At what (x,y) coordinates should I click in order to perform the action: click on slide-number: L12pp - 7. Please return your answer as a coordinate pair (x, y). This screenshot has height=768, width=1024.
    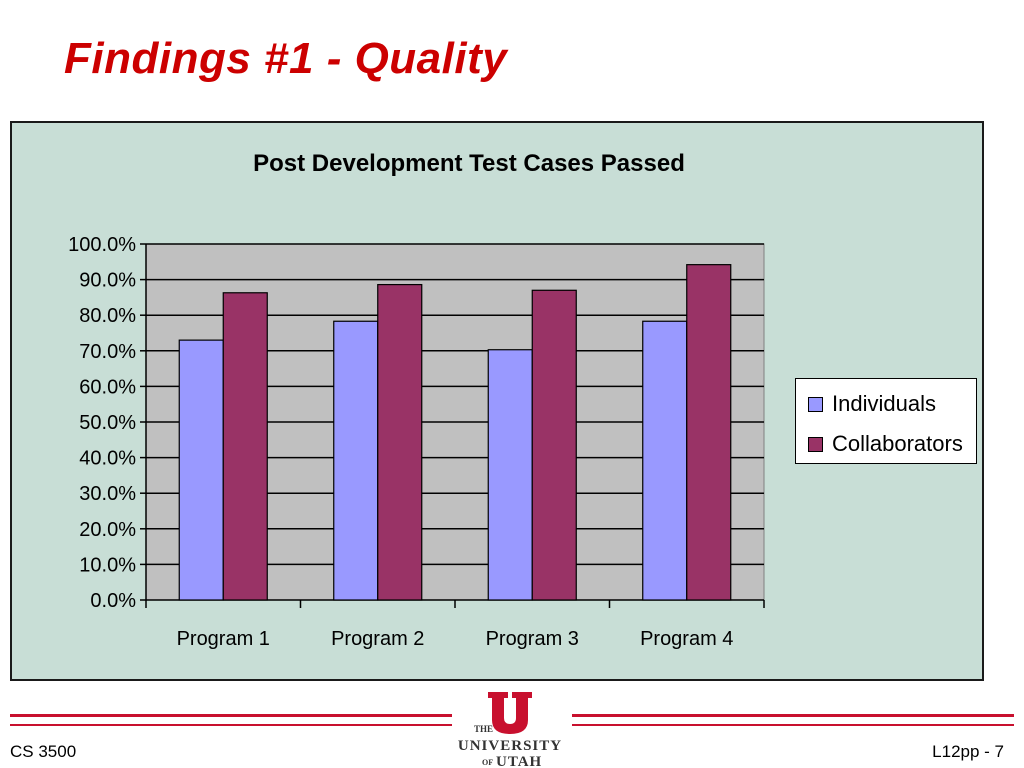
    Looking at the image, I should click on (968, 751).